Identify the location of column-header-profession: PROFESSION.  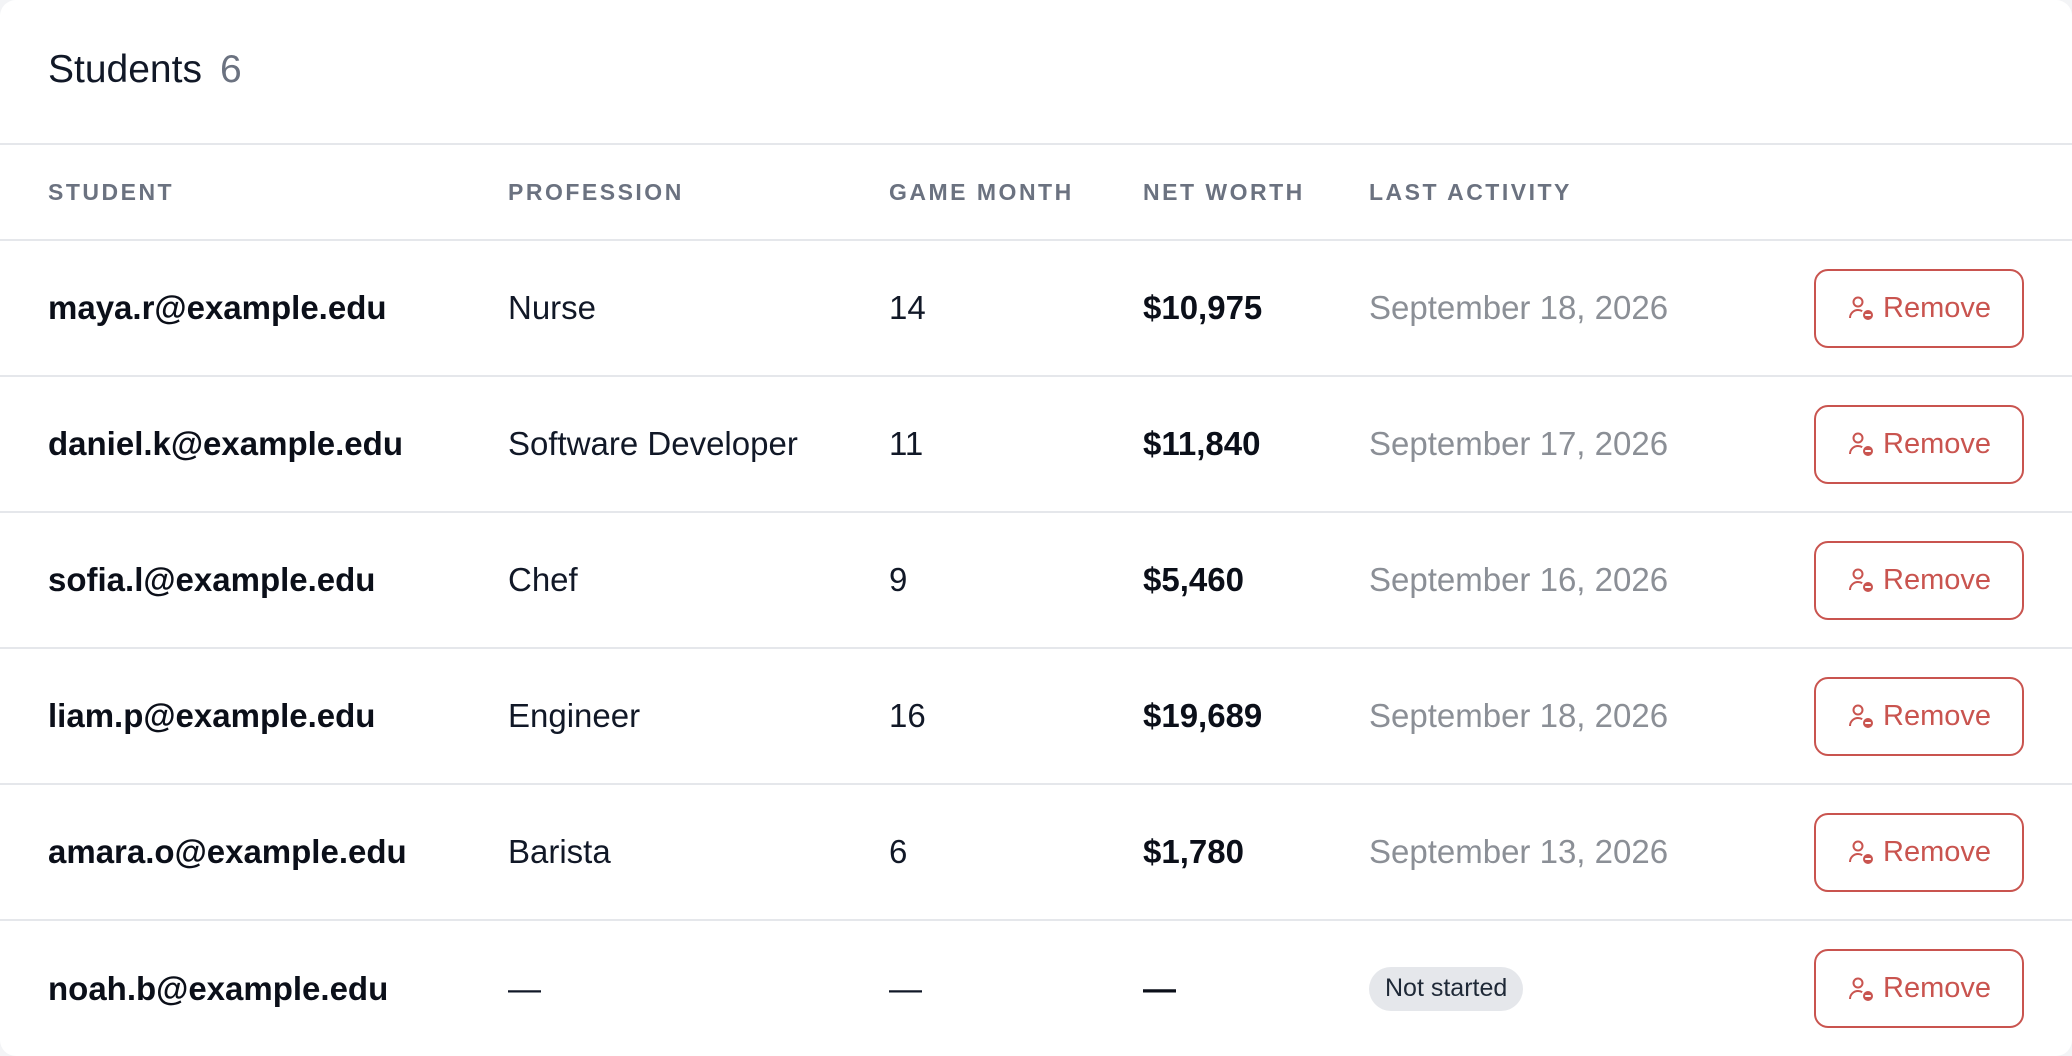
(698, 193).